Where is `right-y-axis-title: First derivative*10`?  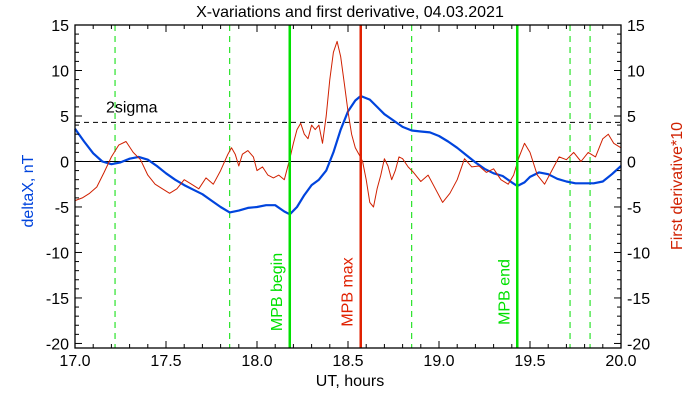 right-y-axis-title: First derivative*10 is located at coordinates (677, 186).